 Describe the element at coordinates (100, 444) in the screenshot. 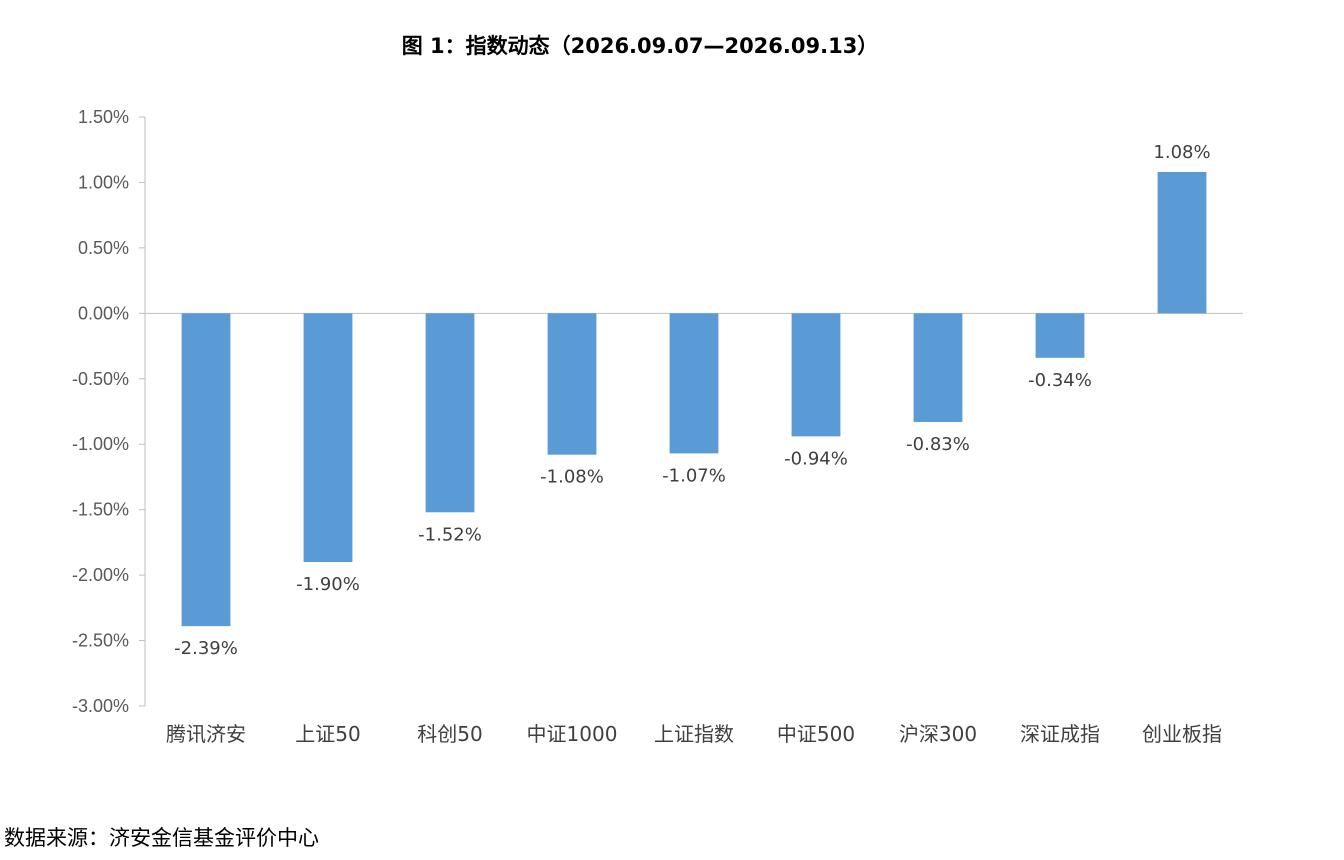

I see `y-tick-label: -1.00%` at that location.